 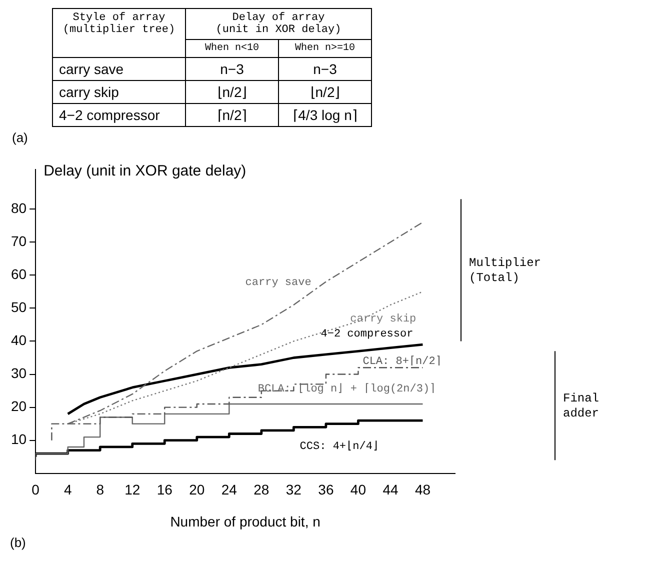 What do you see at coordinates (110, 115) in the screenshot?
I see `text: 4−2 compressor` at bounding box center [110, 115].